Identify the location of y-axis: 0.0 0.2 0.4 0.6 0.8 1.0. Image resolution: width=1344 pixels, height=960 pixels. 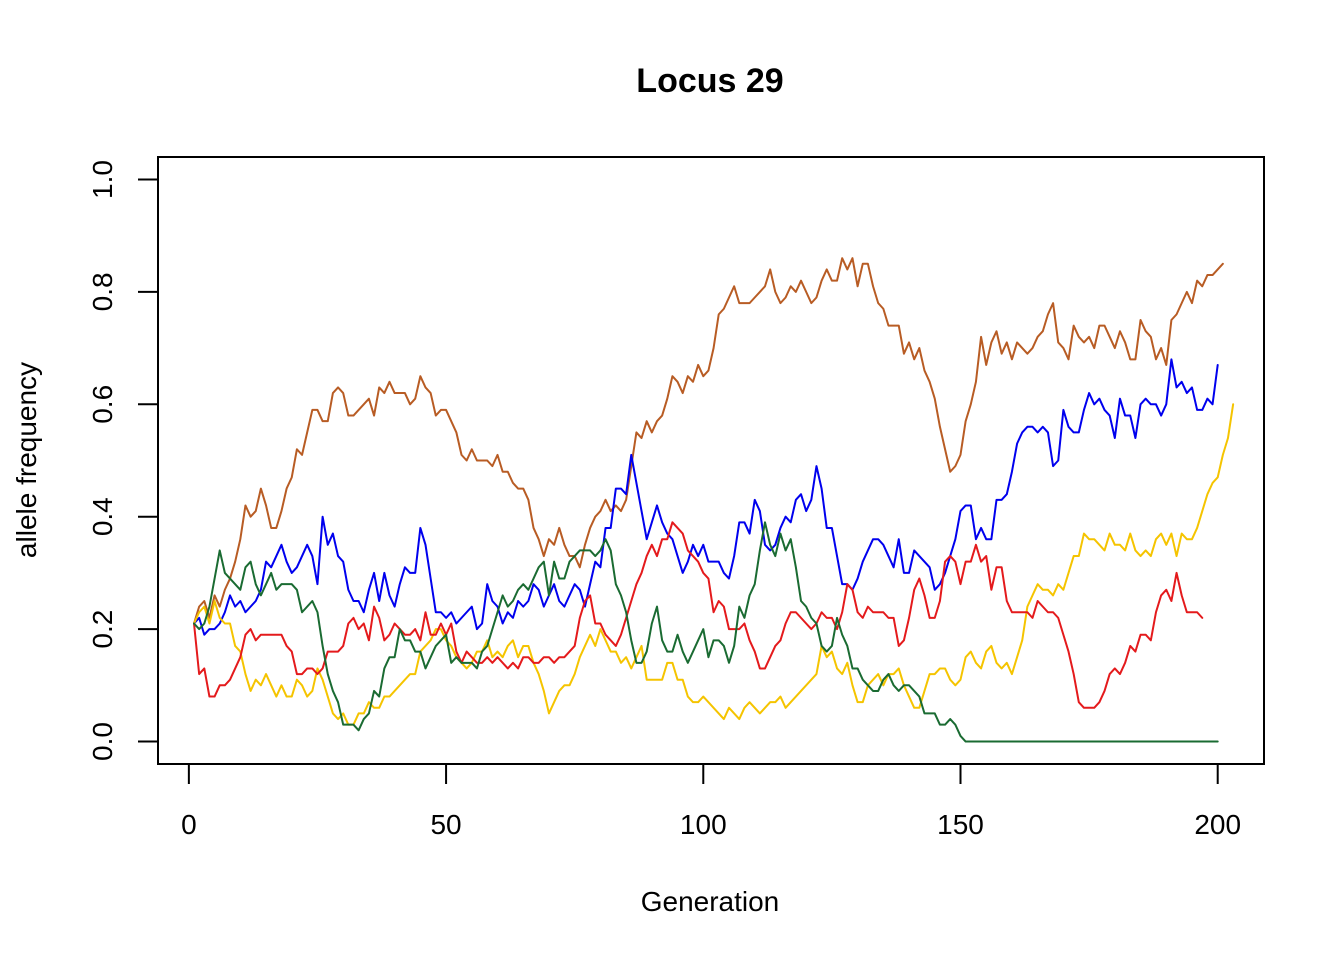
(123, 460).